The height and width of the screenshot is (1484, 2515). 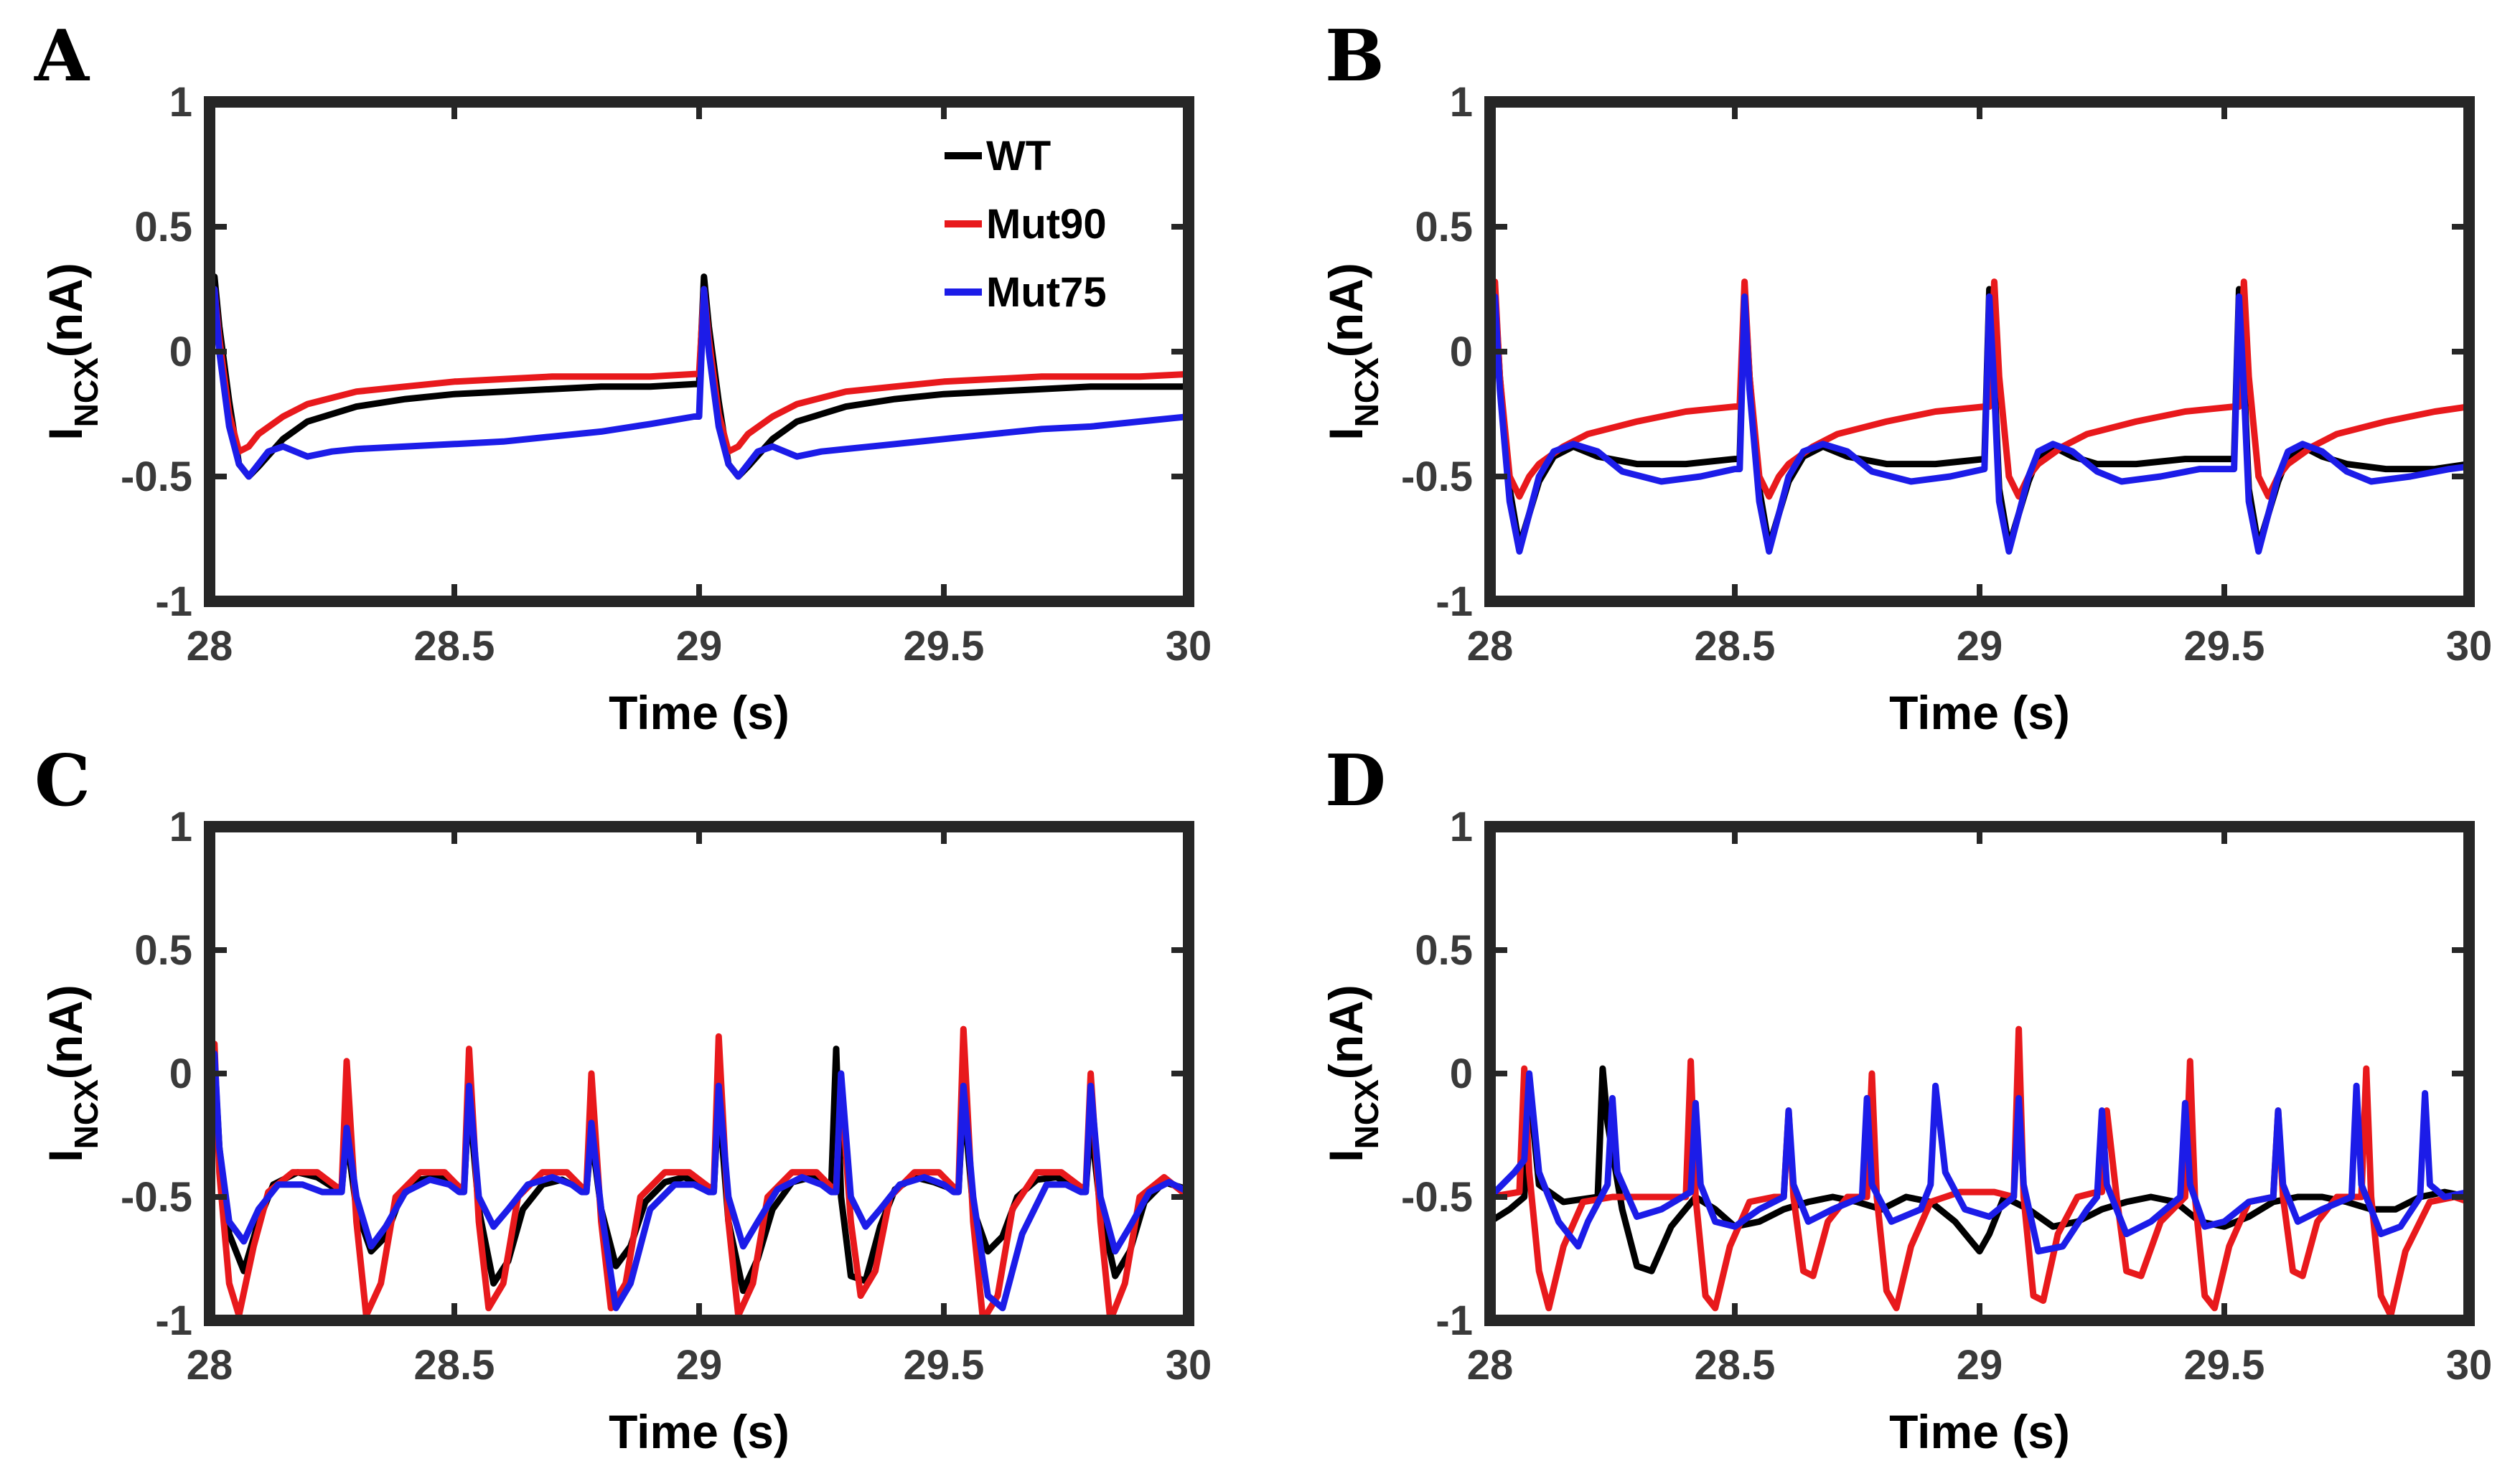 I want to click on panel-c-series-mut75, so click(x=699, y=1181).